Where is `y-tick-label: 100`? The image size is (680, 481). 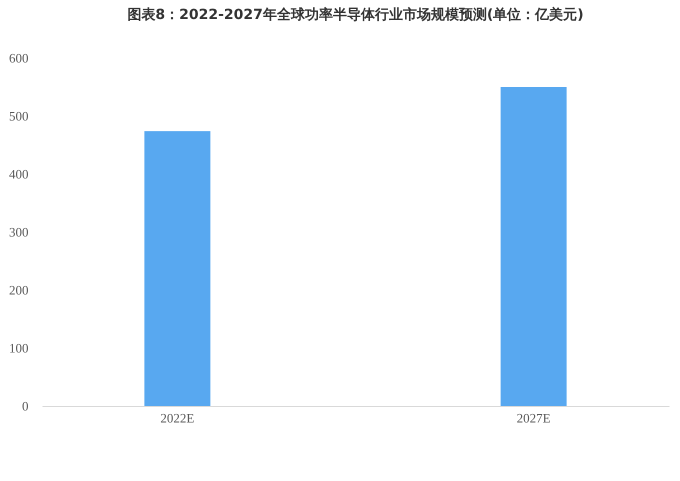 y-tick-label: 100 is located at coordinates (18, 348).